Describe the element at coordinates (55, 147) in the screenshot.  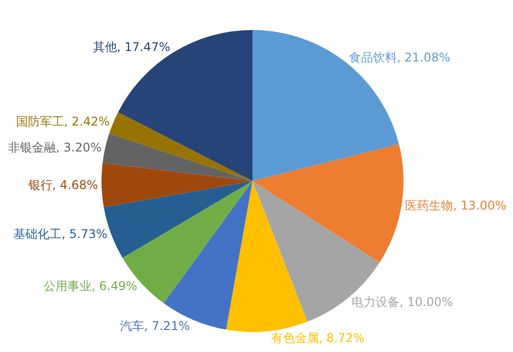
I see `slice-label: 非银金融, 3.20%` at that location.